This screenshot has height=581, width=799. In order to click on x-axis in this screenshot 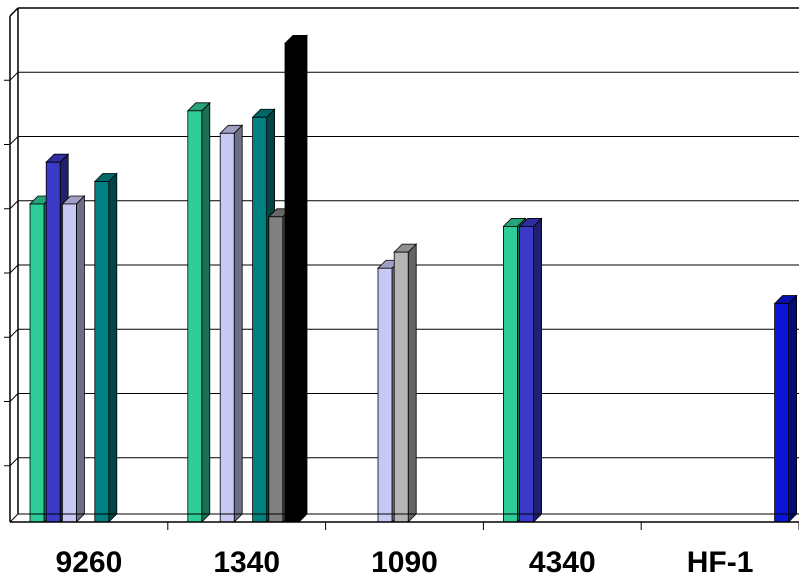, I will do `click(404, 521)`.